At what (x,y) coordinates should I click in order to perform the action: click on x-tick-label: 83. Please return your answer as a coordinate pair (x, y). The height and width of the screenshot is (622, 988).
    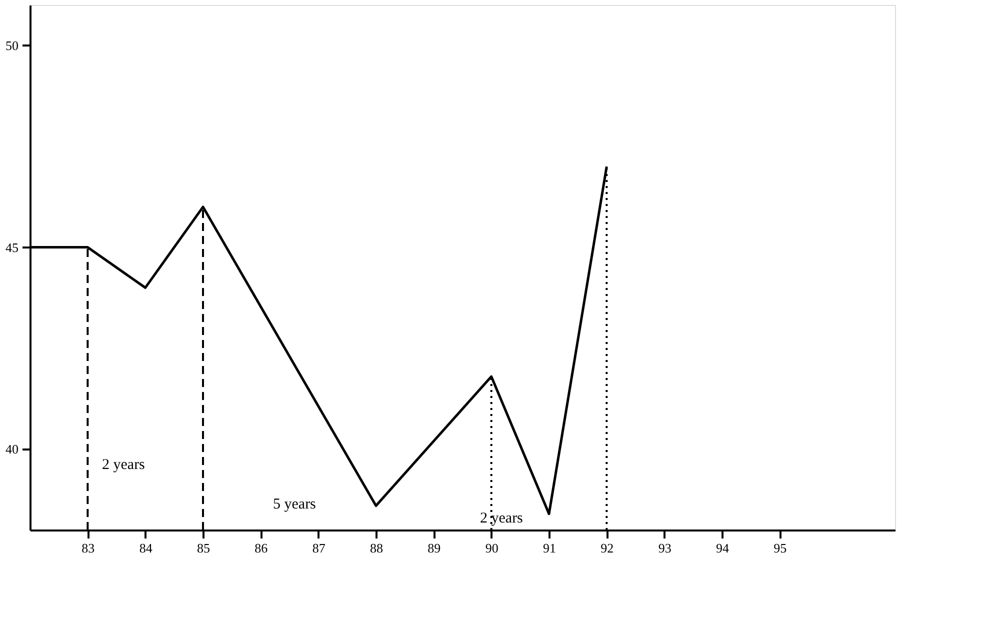
    Looking at the image, I should click on (88, 548).